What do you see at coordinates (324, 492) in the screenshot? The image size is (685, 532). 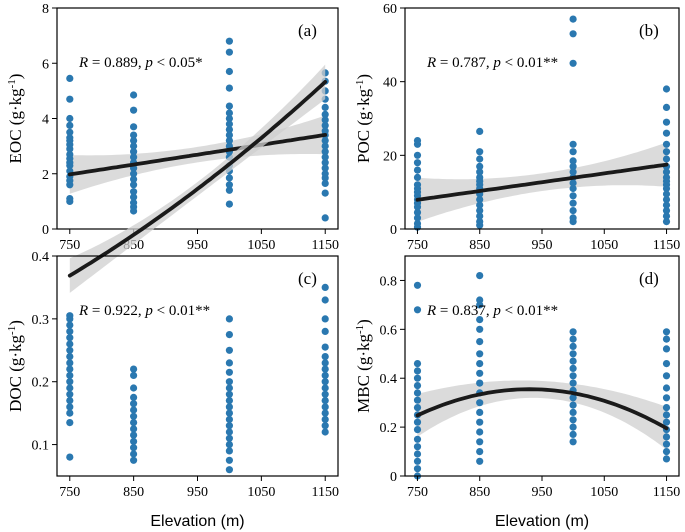 I see `x-tick-label: 1150` at bounding box center [324, 492].